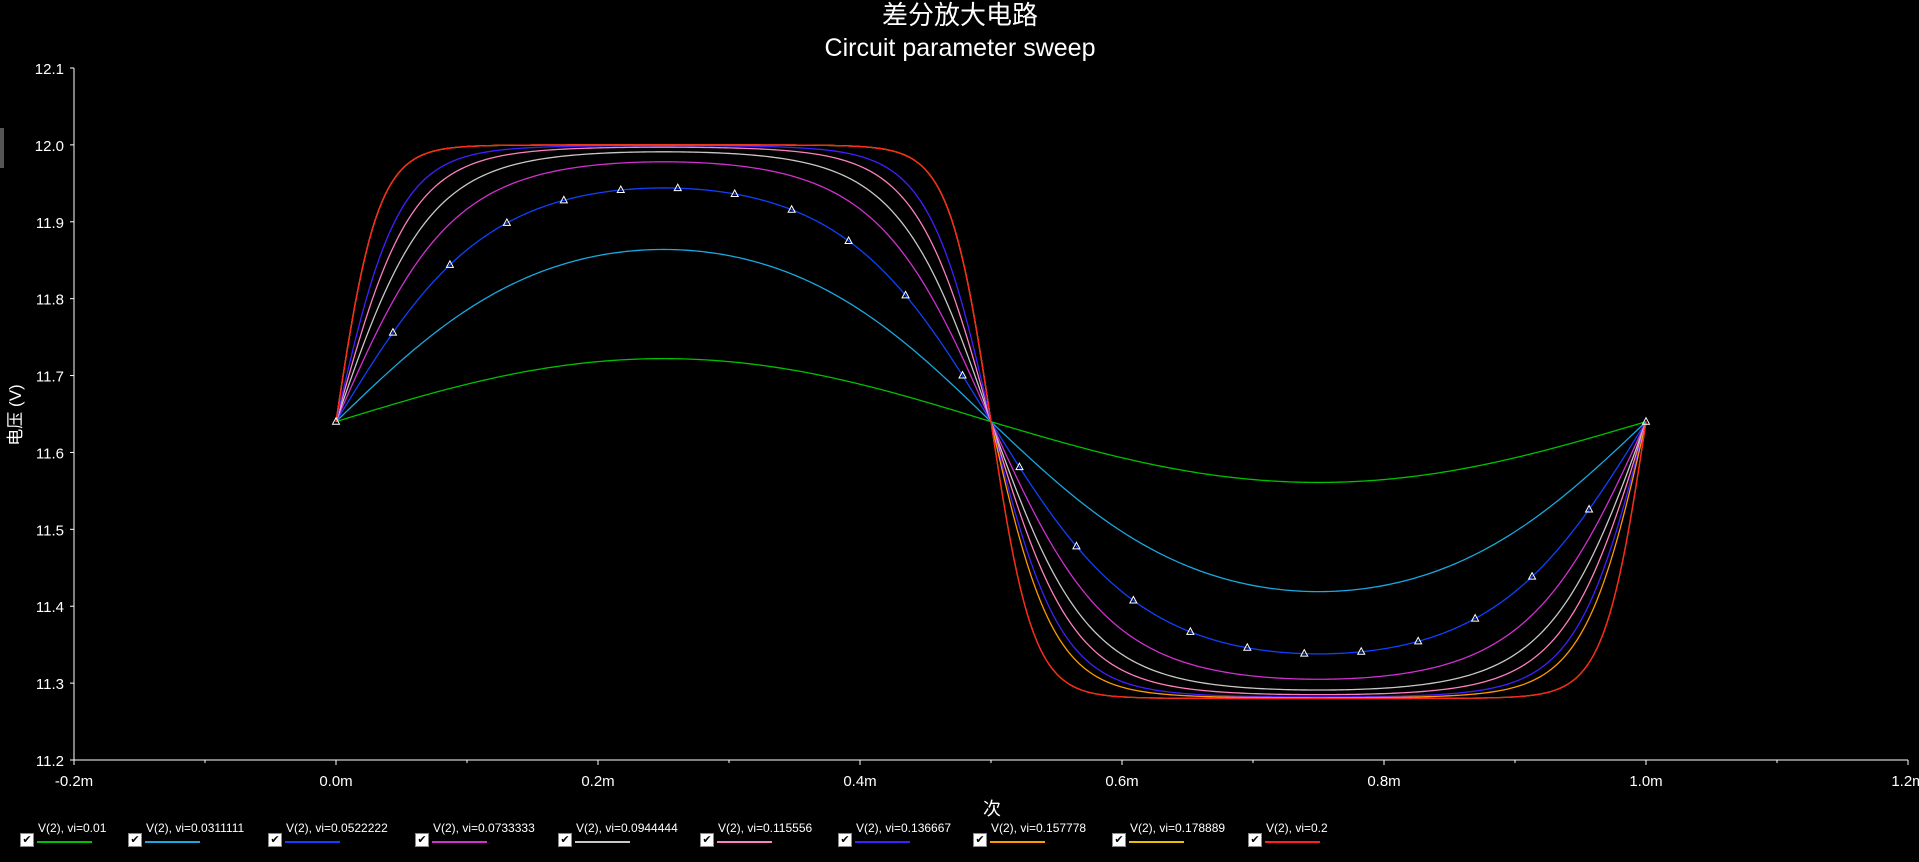 The width and height of the screenshot is (1919, 862). Describe the element at coordinates (50, 530) in the screenshot. I see `y-tick-label: 11.5` at that location.